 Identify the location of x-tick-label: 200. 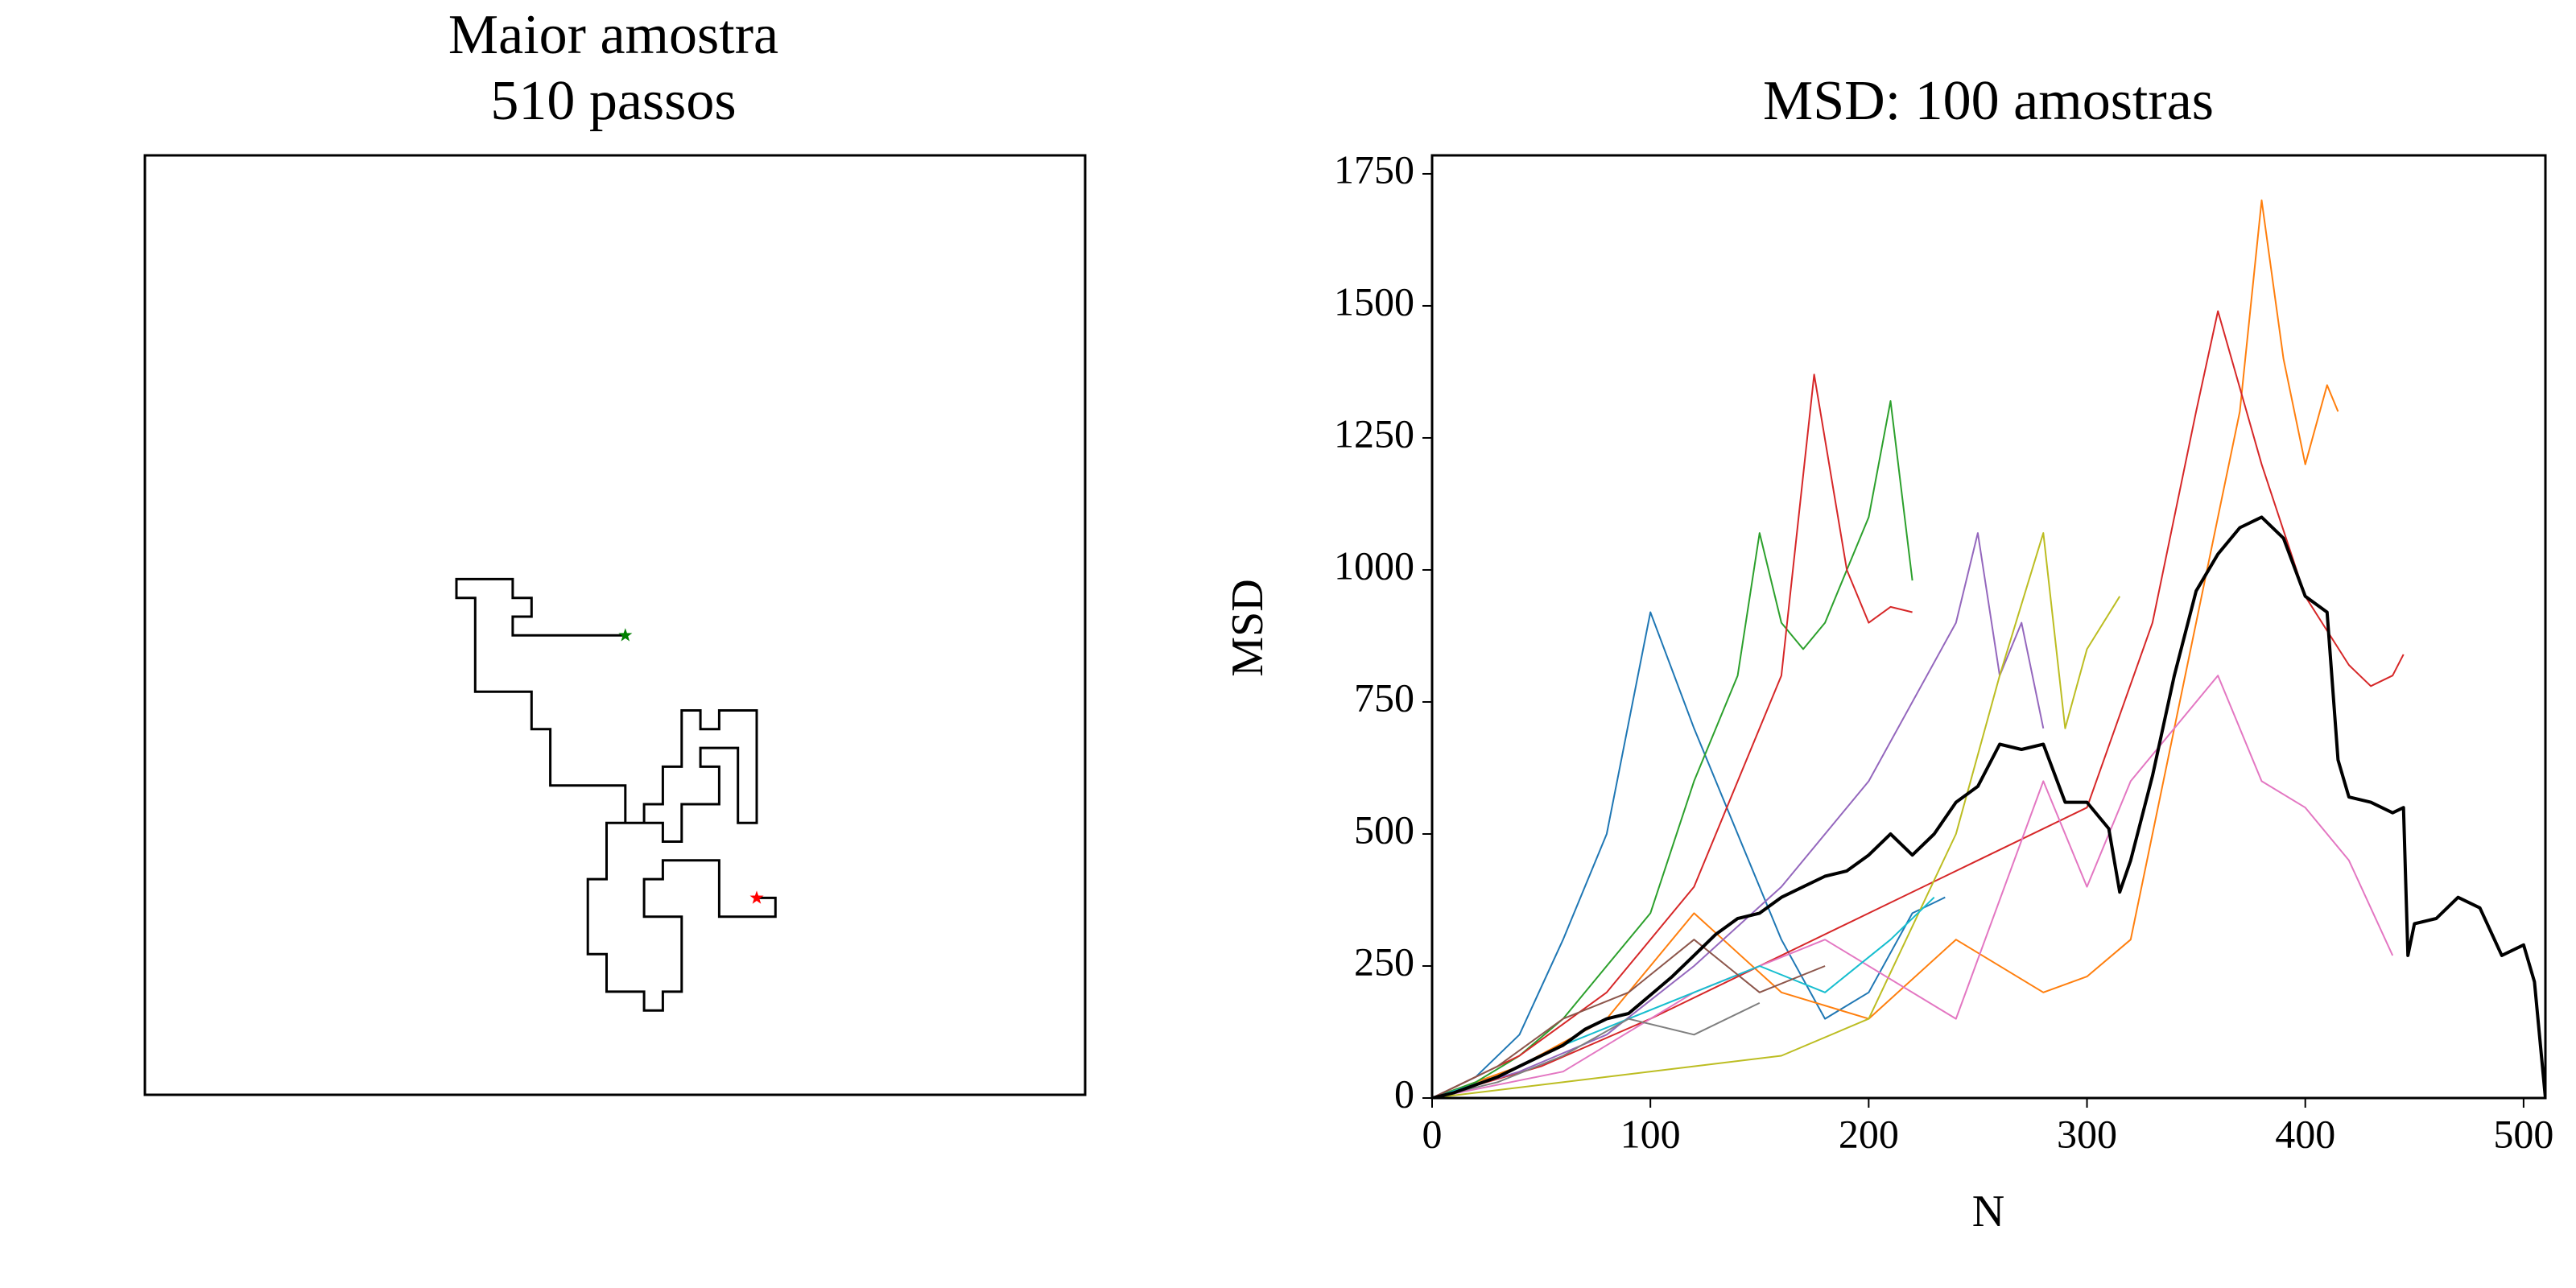
(1869, 1133).